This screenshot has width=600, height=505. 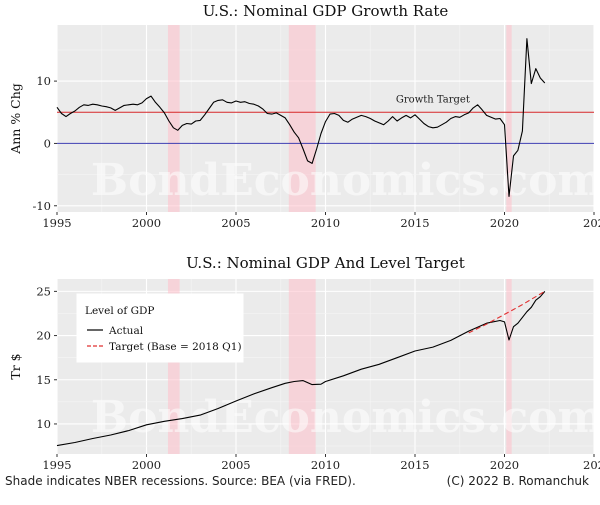 What do you see at coordinates (591, 465) in the screenshot?
I see `panel2-x-tick-label: 202` at bounding box center [591, 465].